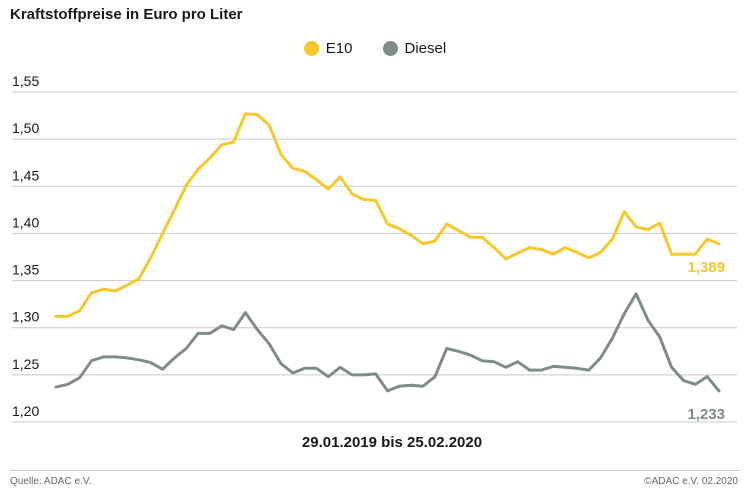  I want to click on legend-item-diesel: Diesel, so click(414, 48).